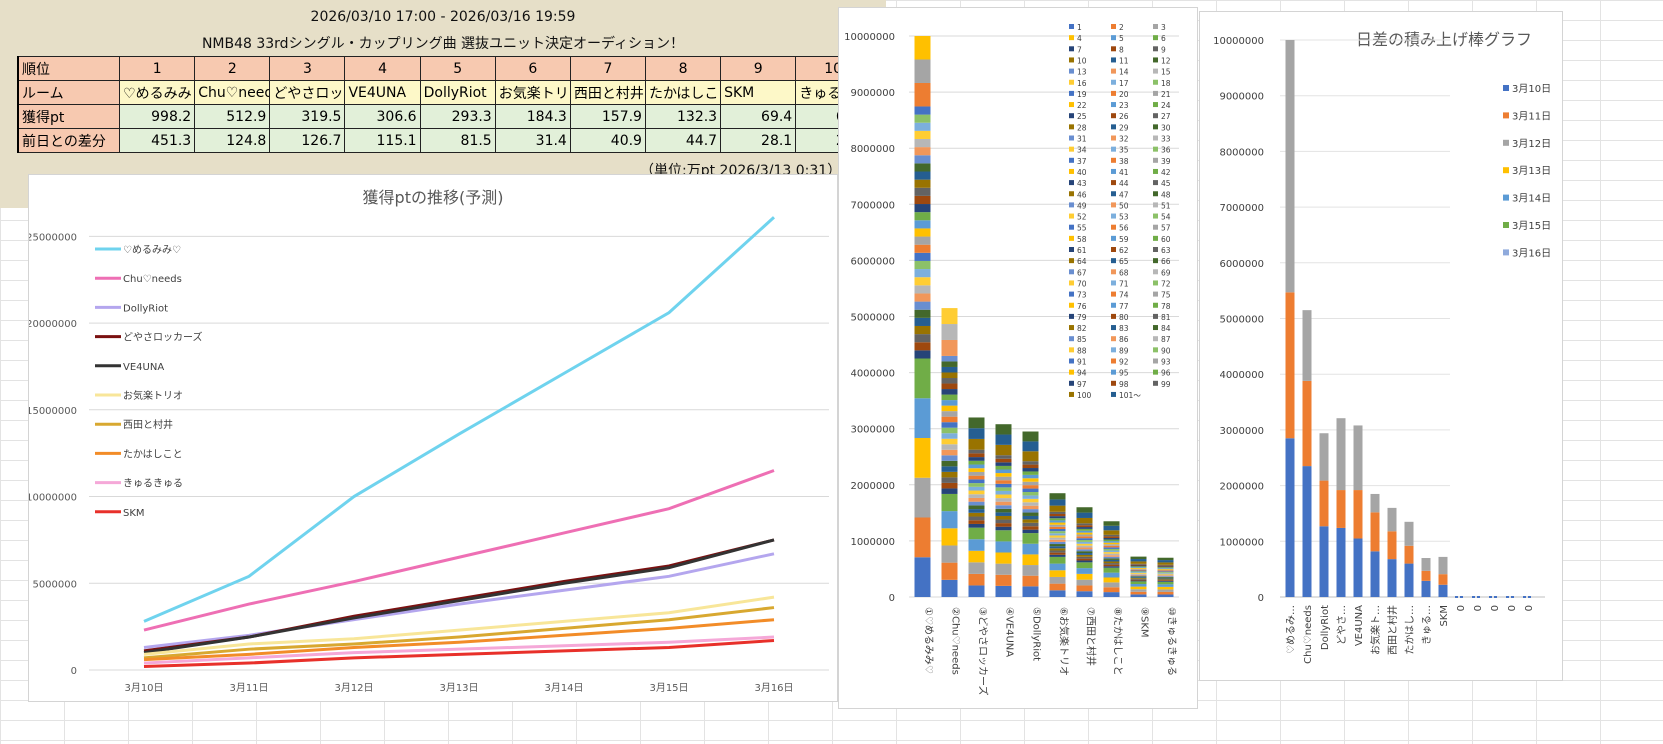 The image size is (1663, 744). I want to click on table-row: 順位 1 2 3 4 5 6 7 8 9 10, so click(444, 68).